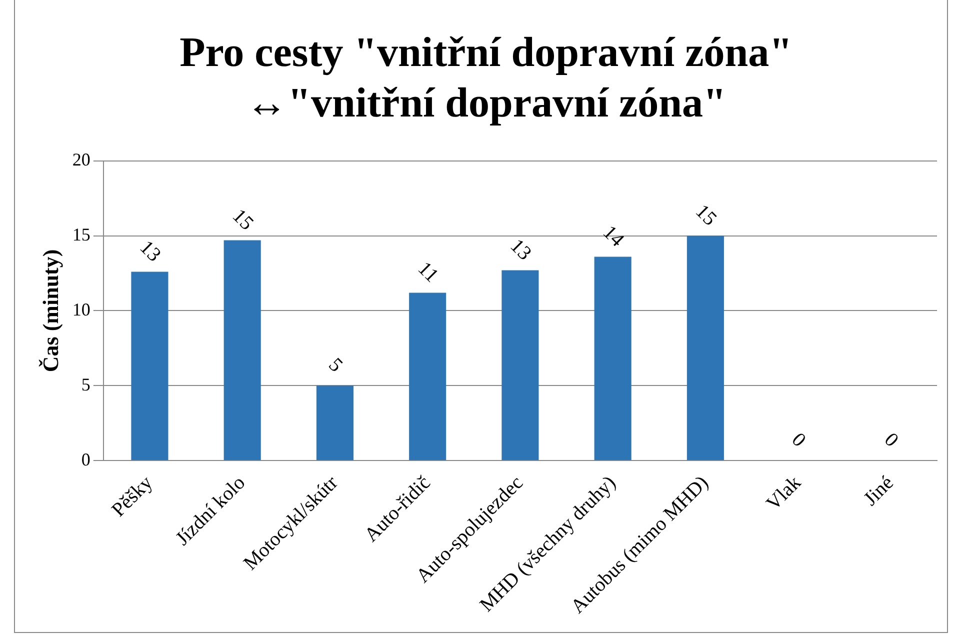  What do you see at coordinates (81, 160) in the screenshot?
I see `y-tick-label: 20` at bounding box center [81, 160].